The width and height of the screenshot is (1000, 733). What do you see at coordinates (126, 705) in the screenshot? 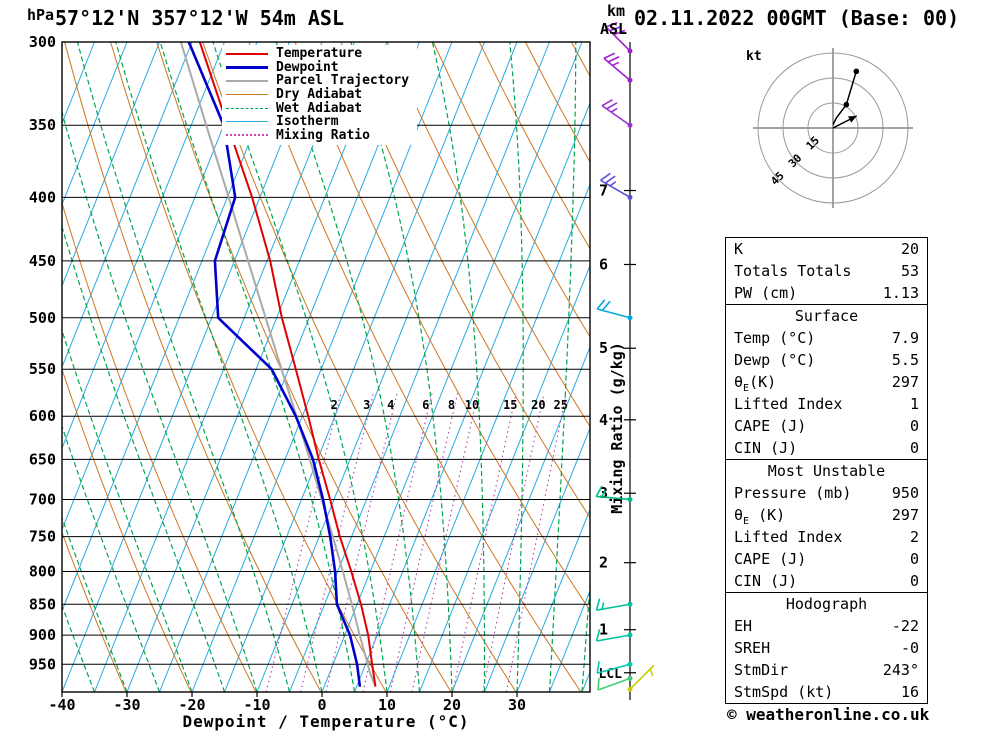
I see `svg-text: -30` at bounding box center [126, 705].